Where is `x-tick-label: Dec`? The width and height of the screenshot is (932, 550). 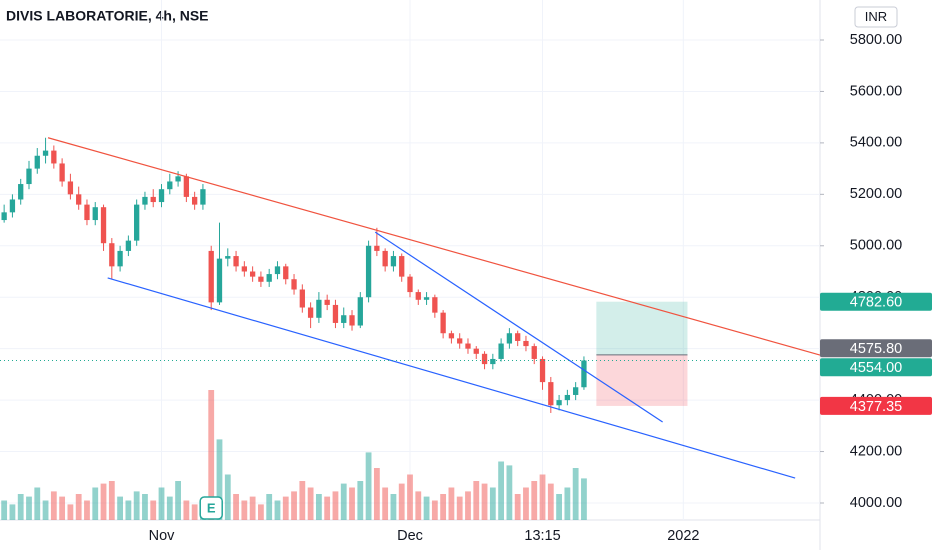 x-tick-label: Dec is located at coordinates (410, 536).